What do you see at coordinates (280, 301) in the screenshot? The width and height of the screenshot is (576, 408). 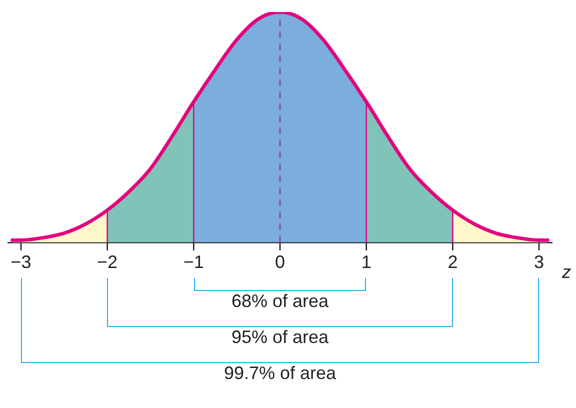 I see `text: 68% of area` at bounding box center [280, 301].